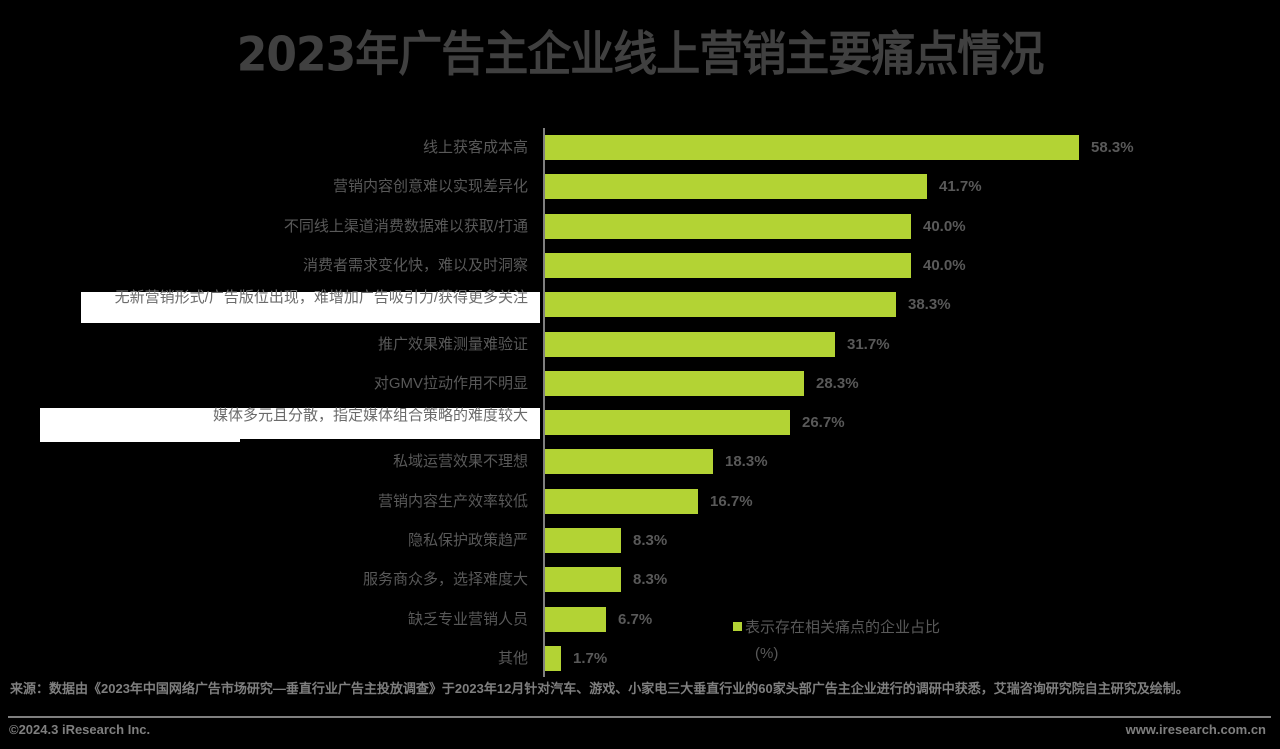 The height and width of the screenshot is (749, 1280). I want to click on bar-row: 18.3% 私域运营效果不理想, so click(640, 461).